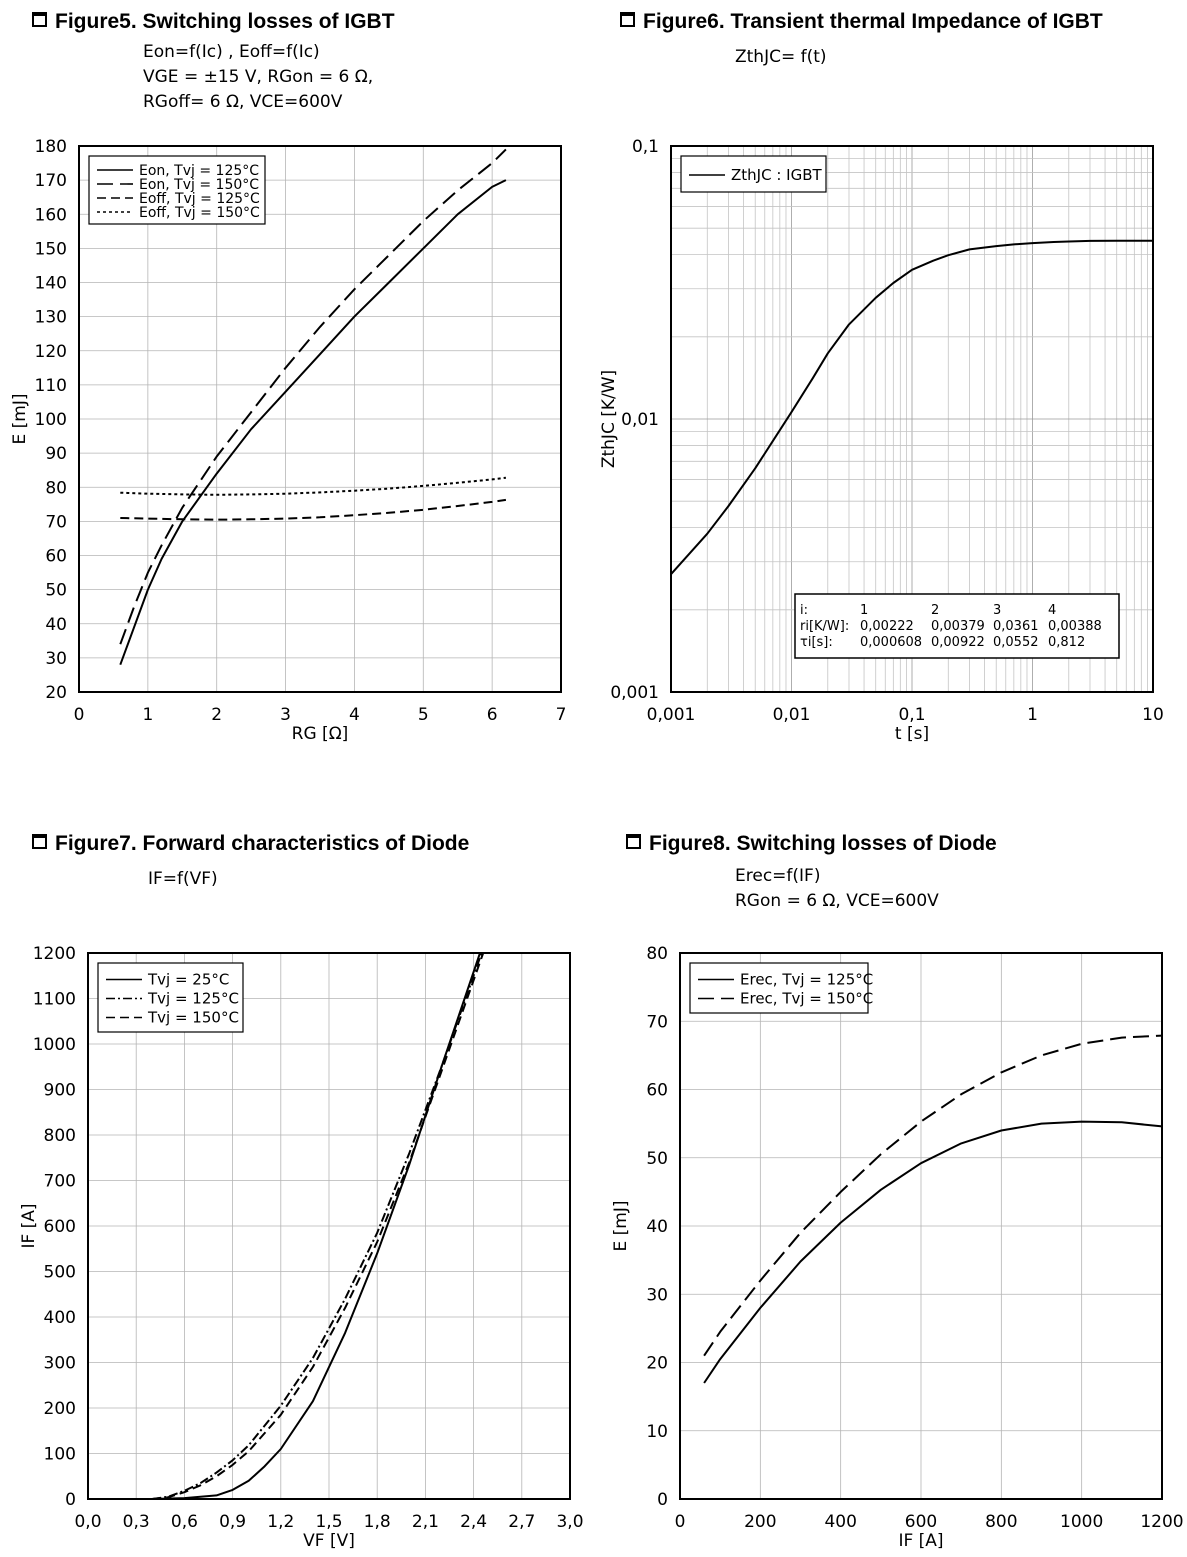  What do you see at coordinates (423, 715) in the screenshot?
I see `x-tick-label: 5` at bounding box center [423, 715].